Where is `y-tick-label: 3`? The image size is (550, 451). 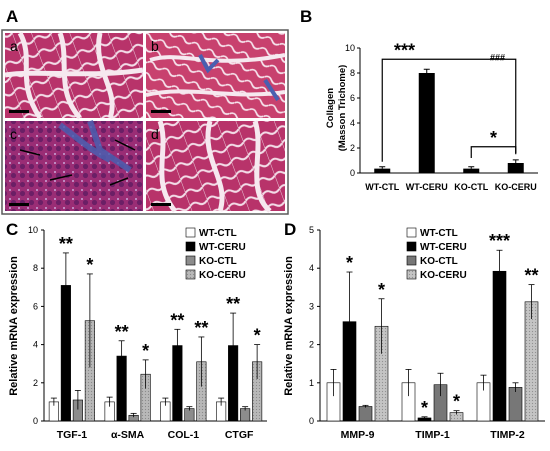 y-tick-label: 3 is located at coordinates (311, 306).